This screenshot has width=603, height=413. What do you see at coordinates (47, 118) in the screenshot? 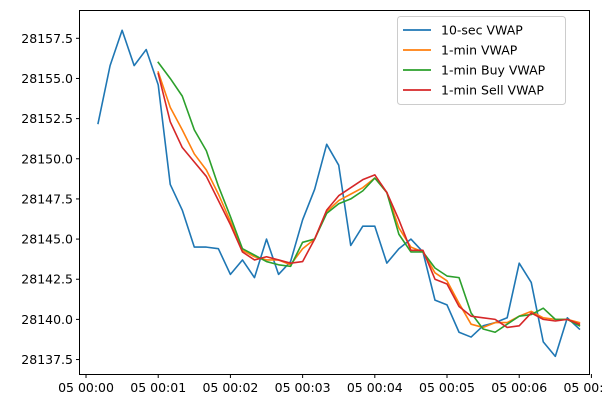
I see `y-tick-label: 28152.5` at bounding box center [47, 118].